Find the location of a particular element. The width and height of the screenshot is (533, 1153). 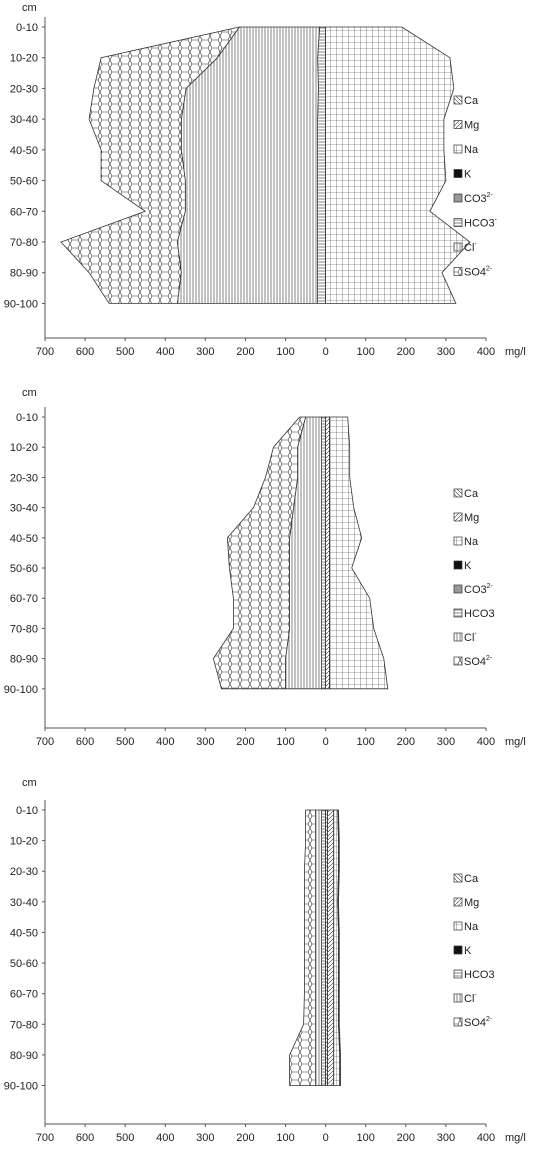

legend-label-hco3: HCO3 is located at coordinates (479, 975).